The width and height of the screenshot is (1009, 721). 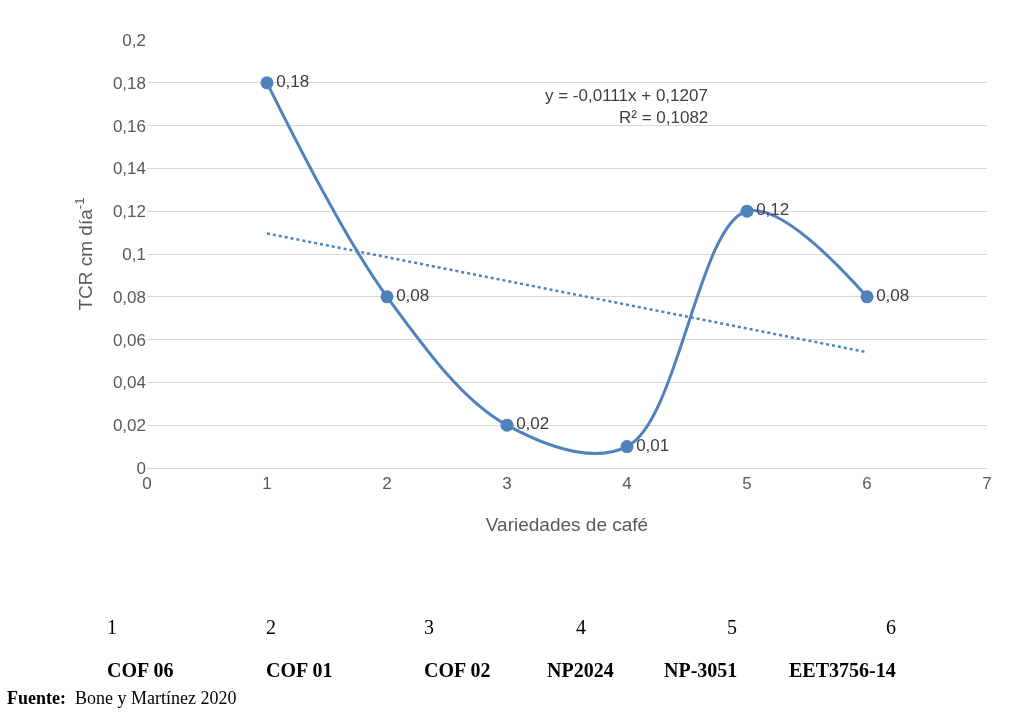 I want to click on text: 4, so click(x=581, y=627).